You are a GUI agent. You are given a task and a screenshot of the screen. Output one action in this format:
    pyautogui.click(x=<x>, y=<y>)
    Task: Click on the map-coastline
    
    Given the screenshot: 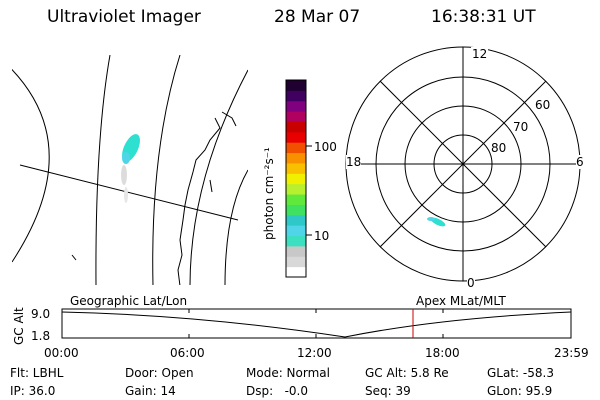 What is the action you would take?
    pyautogui.click(x=154, y=198)
    